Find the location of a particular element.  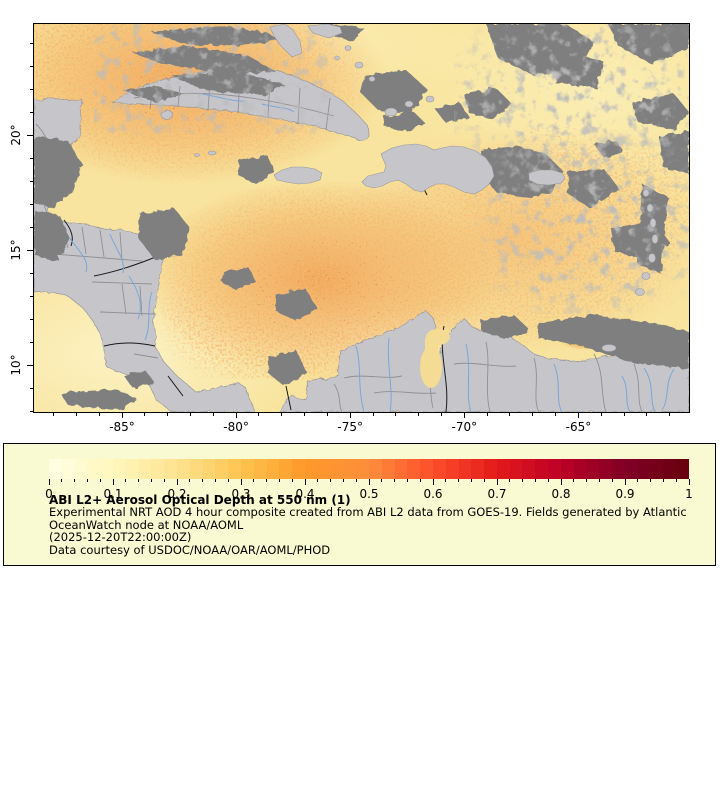

legend-timestamp: (2025-12-20T22:00:00Z) is located at coordinates (120, 537).